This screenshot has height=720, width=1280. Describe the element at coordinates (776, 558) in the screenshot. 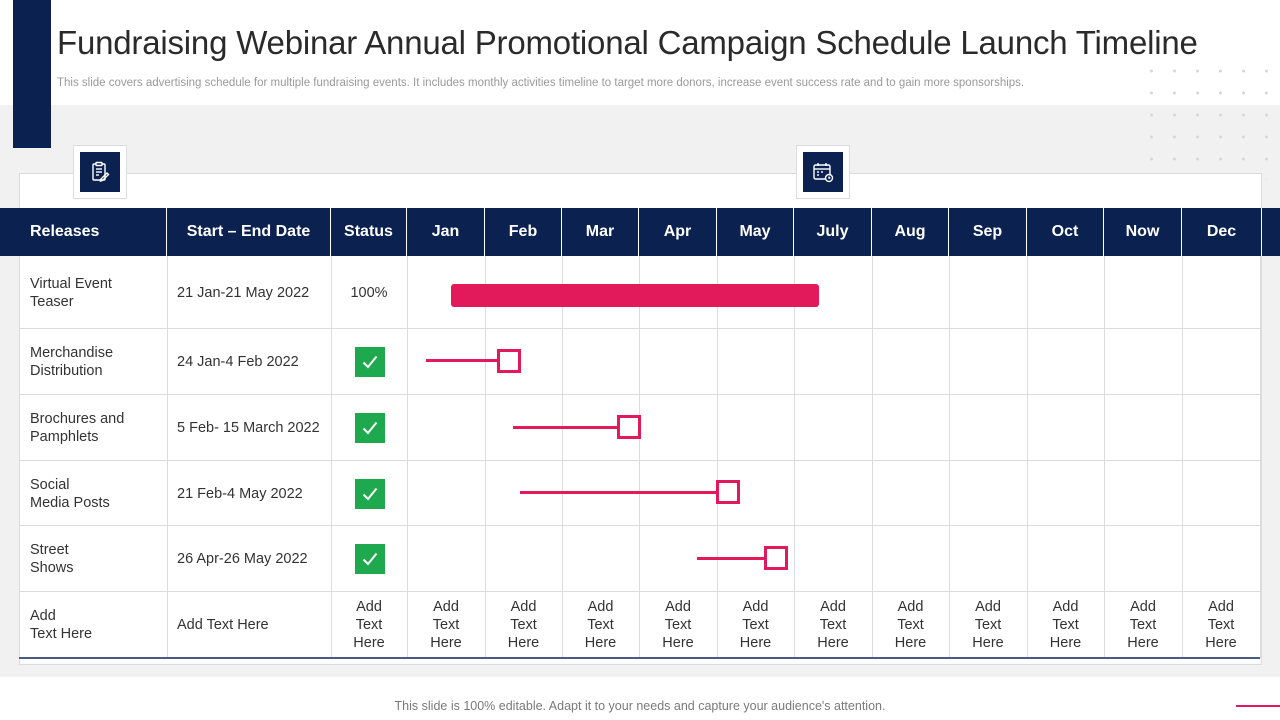

I see `gantt-end-marker-street-shows` at that location.